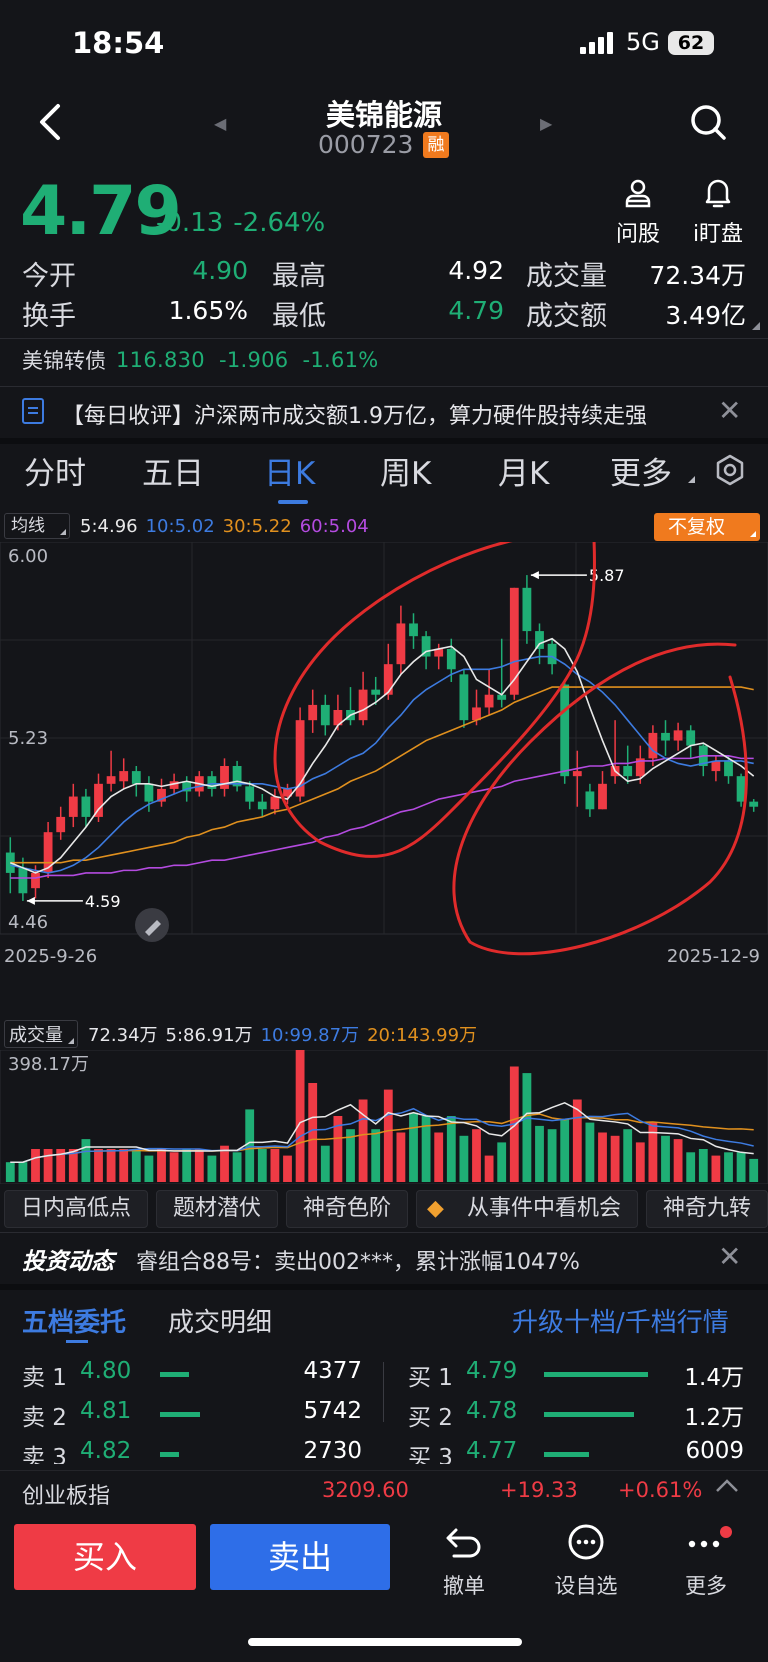 This screenshot has width=768, height=1662. I want to click on index-ticker, so click(384, 1493).